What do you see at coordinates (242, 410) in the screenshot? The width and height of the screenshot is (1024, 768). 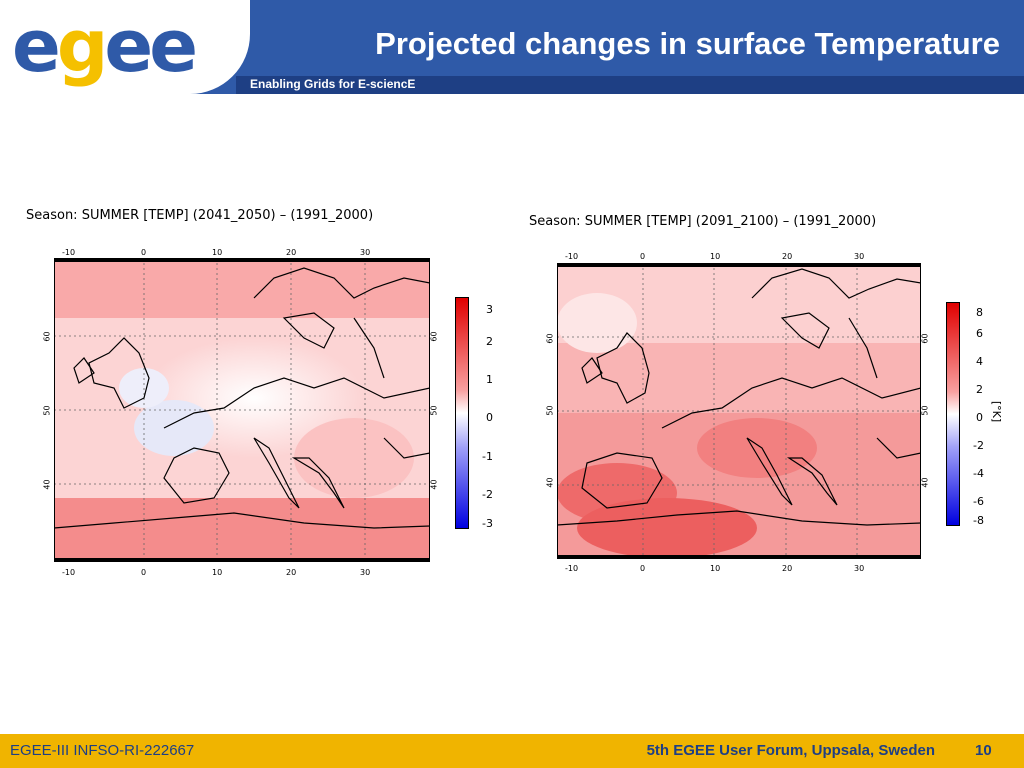 I see `map-1-figure` at bounding box center [242, 410].